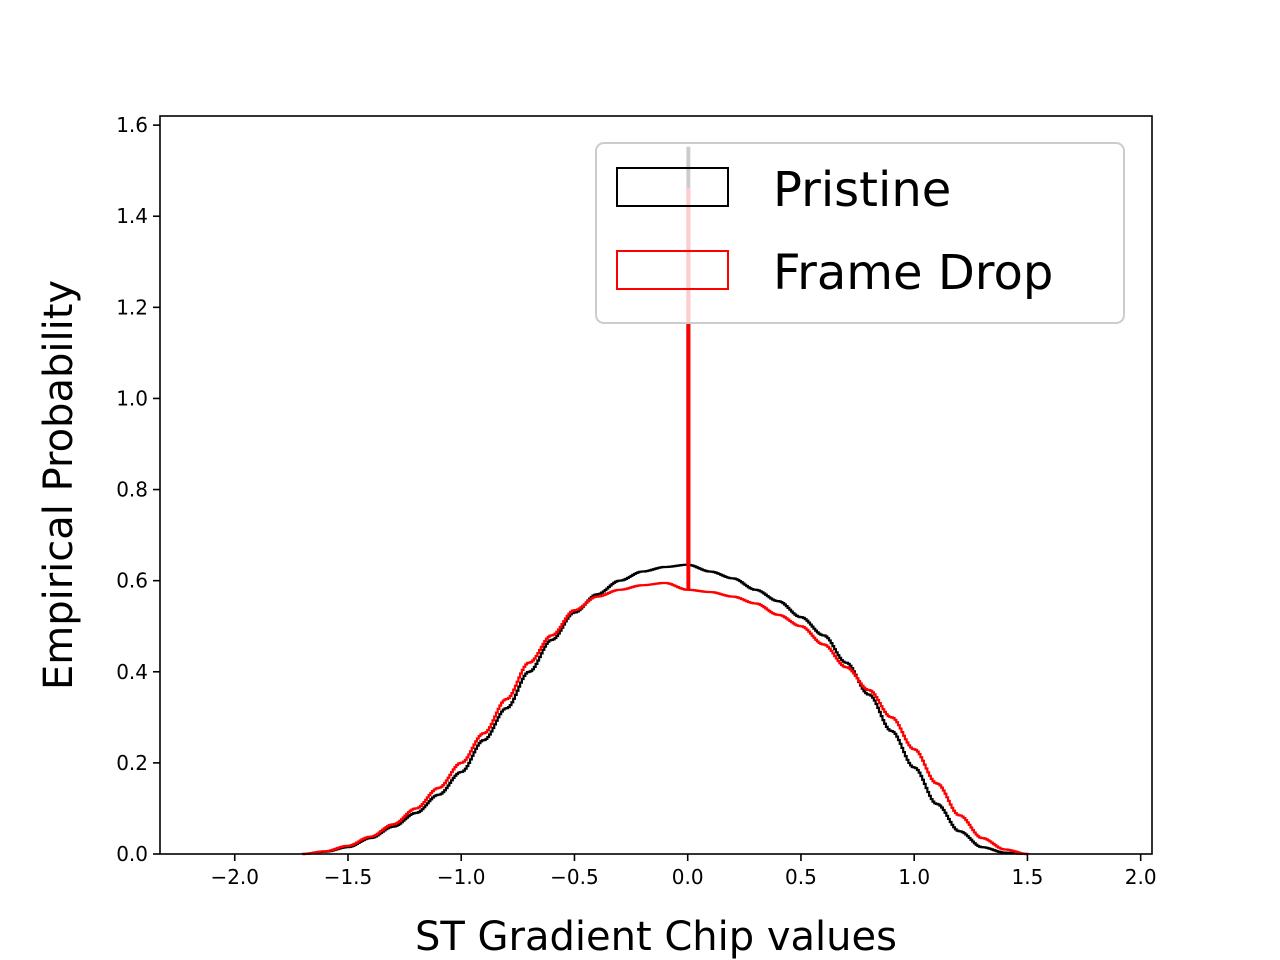 This screenshot has height=960, width=1280. Describe the element at coordinates (132, 490) in the screenshot. I see `y-tick-label: 0.8` at that location.